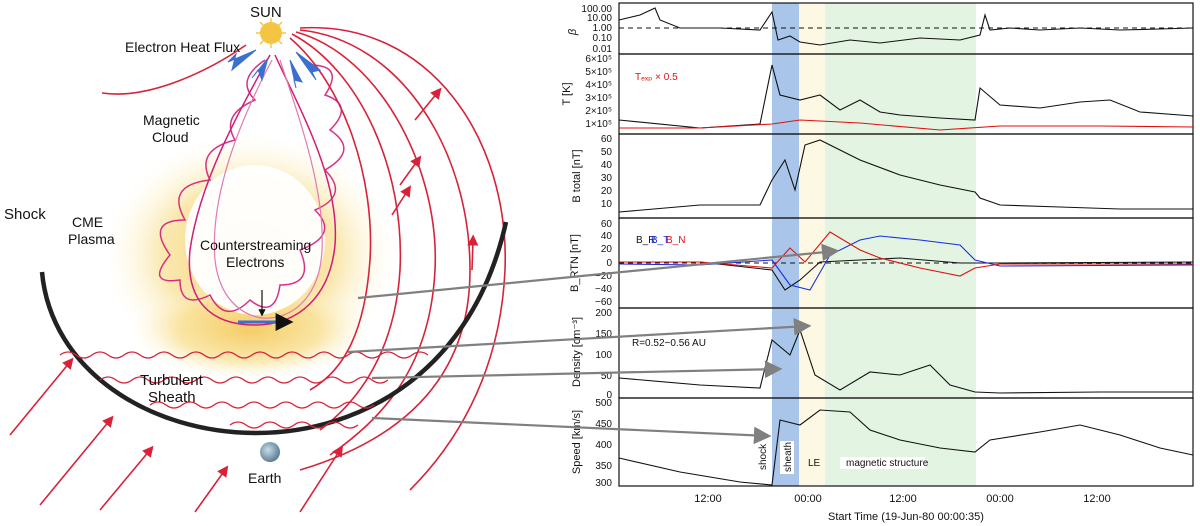 The height and width of the screenshot is (526, 1200). Describe the element at coordinates (906, 96) in the screenshot. I see `temp-trace` at that location.